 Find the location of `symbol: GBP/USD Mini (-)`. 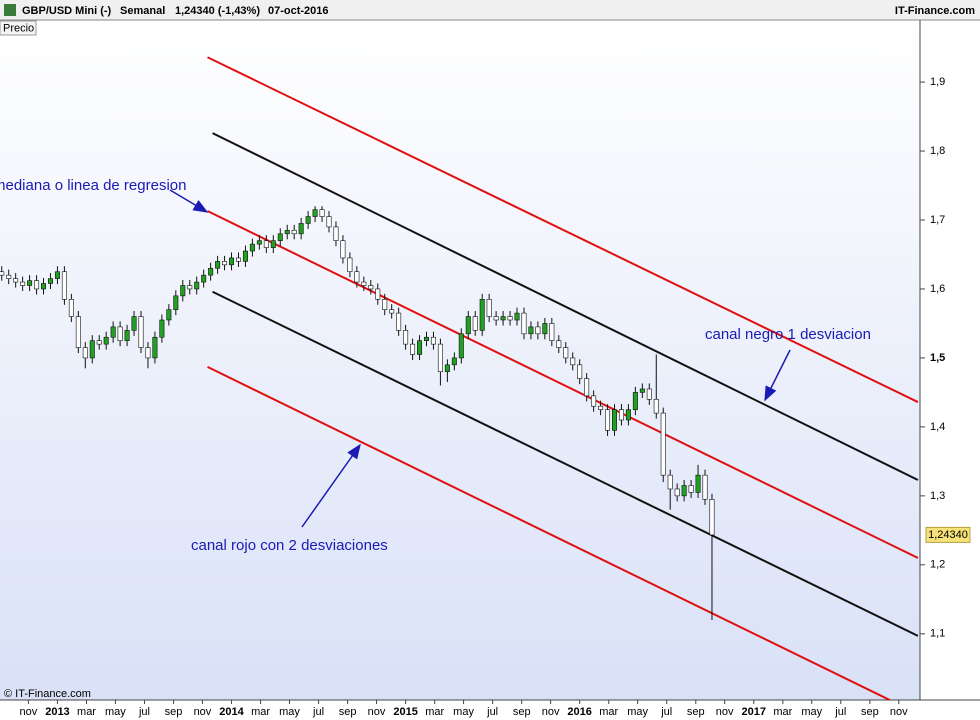

symbol: GBP/USD Mini (-) is located at coordinates (67, 11).